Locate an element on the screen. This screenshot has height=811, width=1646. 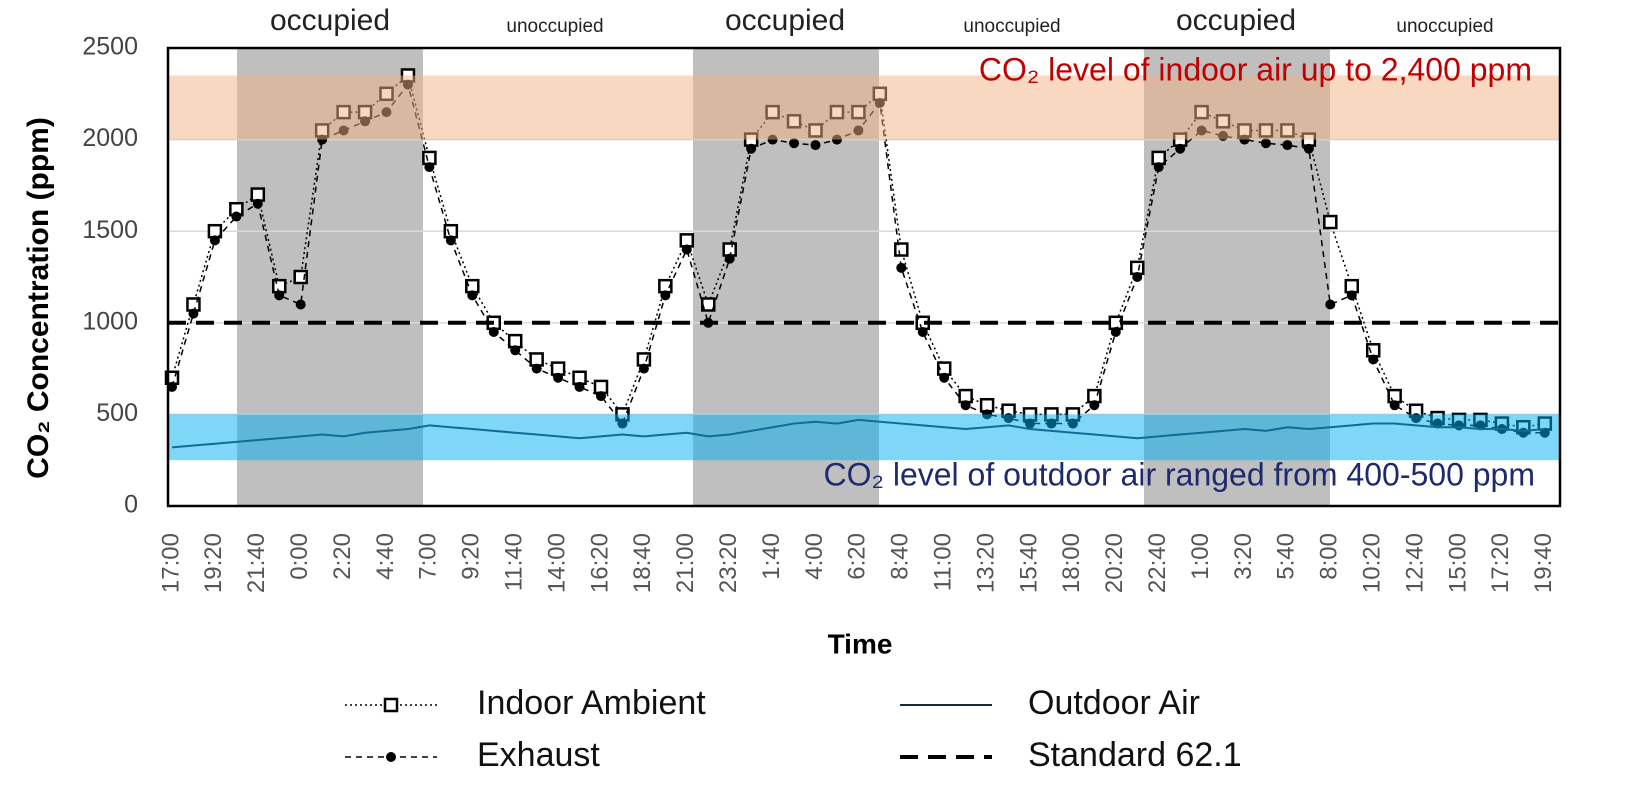
x-tick-label: 0:00 is located at coordinates (299, 556).